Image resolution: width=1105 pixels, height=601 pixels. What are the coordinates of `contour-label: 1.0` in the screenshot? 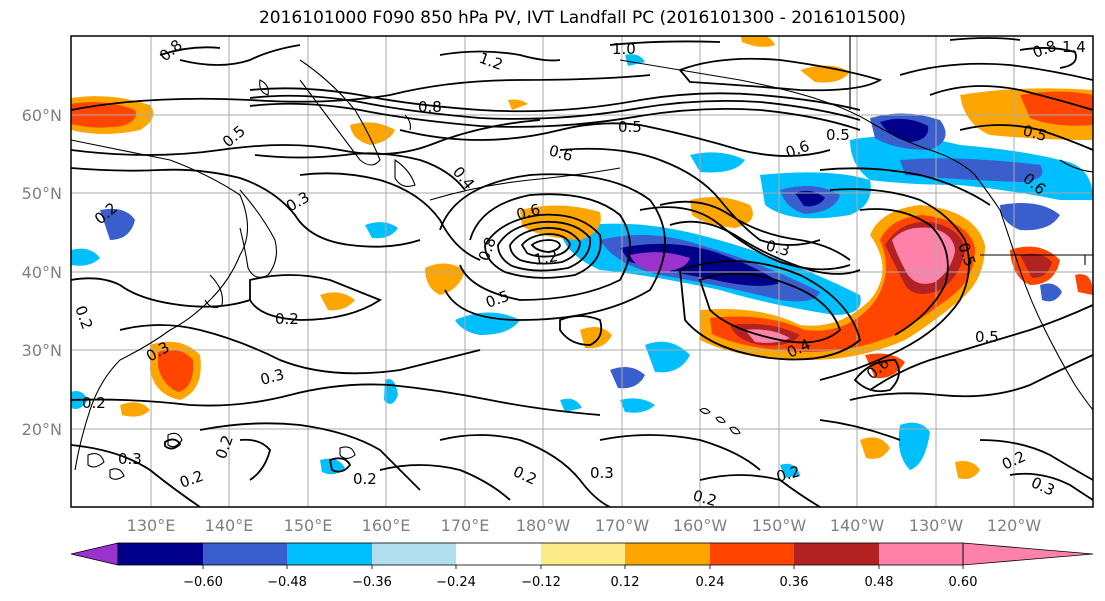 It's located at (624, 49).